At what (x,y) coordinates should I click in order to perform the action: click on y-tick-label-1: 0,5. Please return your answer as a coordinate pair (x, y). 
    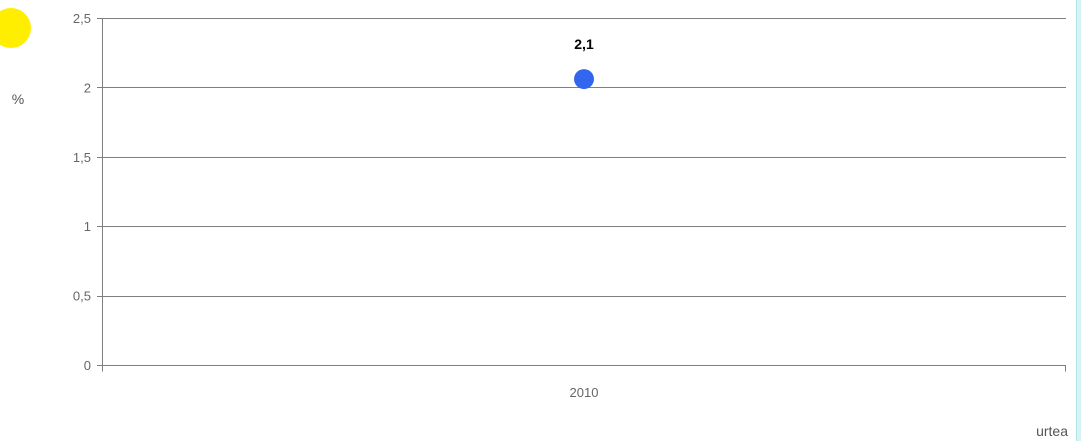
    Looking at the image, I should click on (82, 296).